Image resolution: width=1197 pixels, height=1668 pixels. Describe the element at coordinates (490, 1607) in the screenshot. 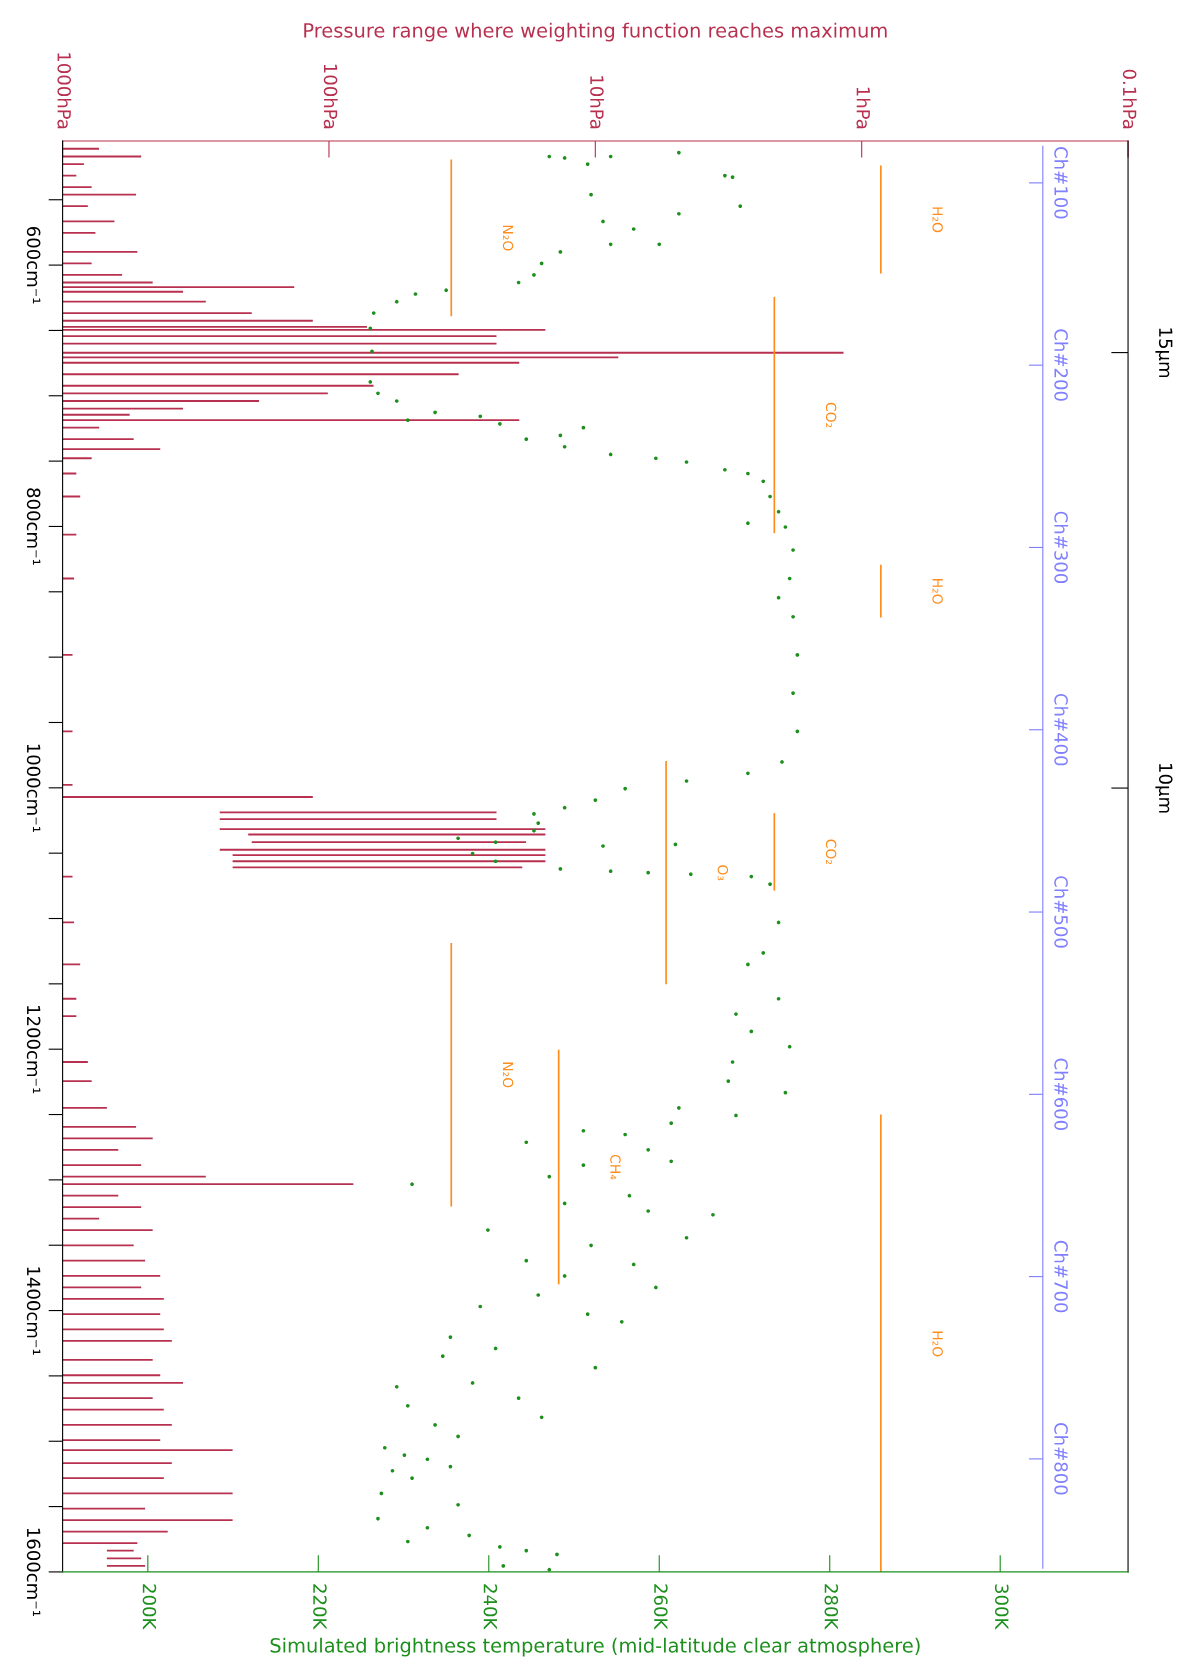

I see `x-tick-label: 240K` at that location.